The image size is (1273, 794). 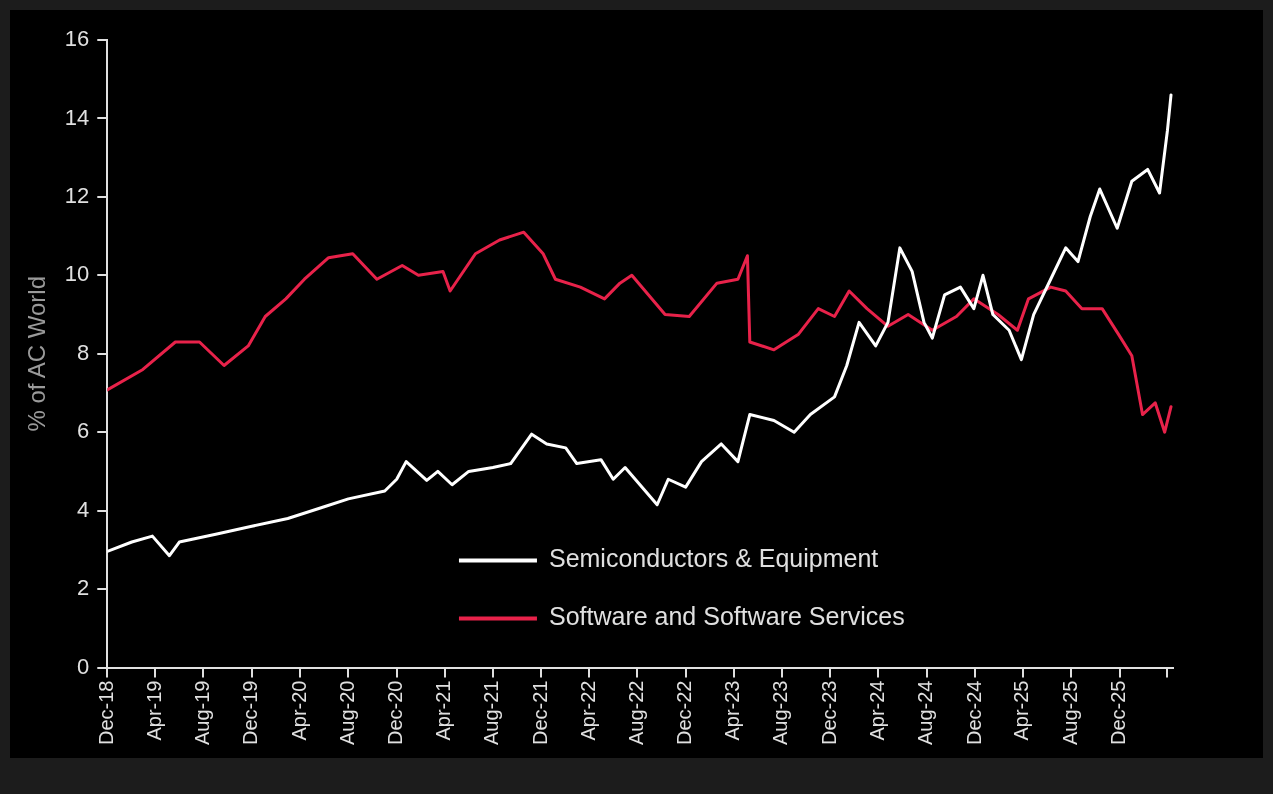 What do you see at coordinates (83, 352) in the screenshot?
I see `y-tick-label: 8` at bounding box center [83, 352].